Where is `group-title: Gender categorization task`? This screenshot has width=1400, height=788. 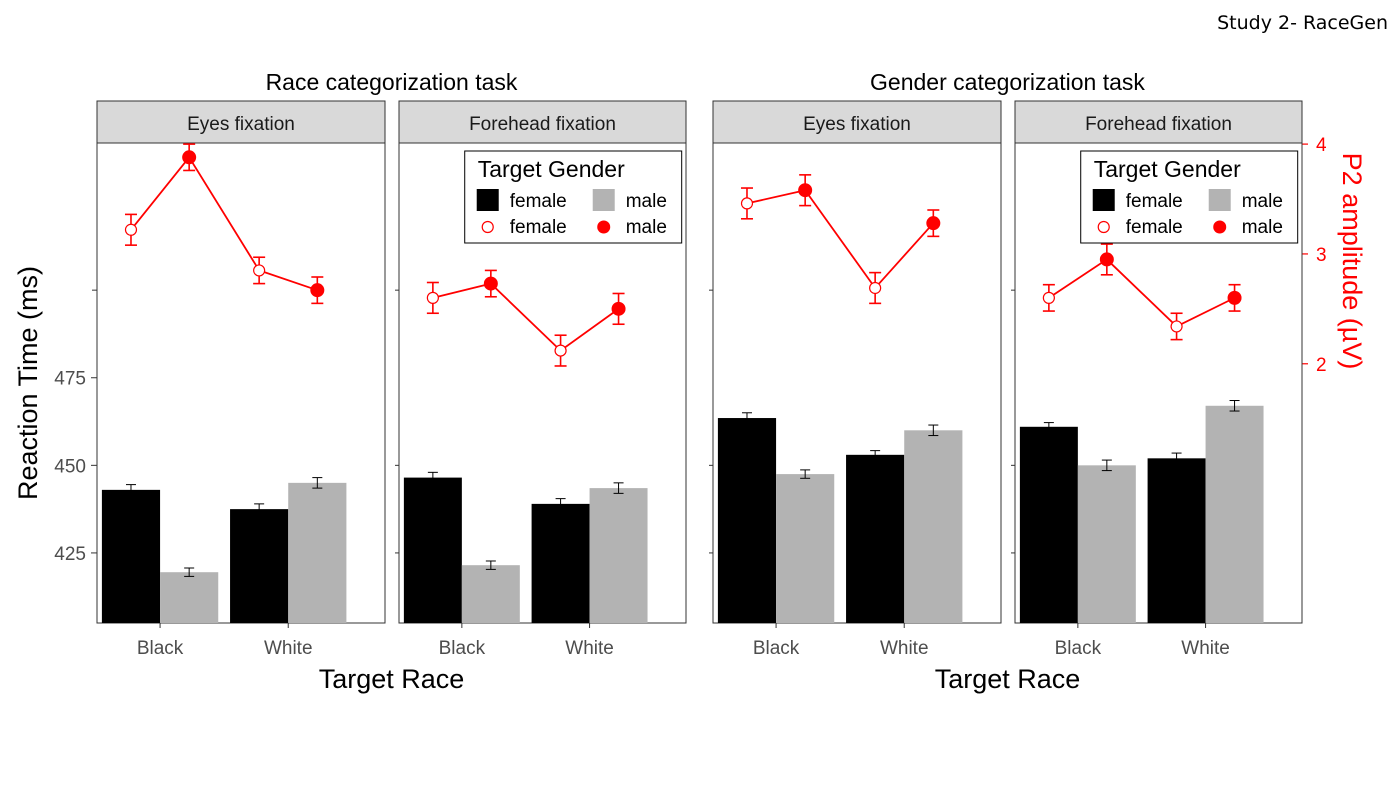
group-title: Gender categorization task is located at coordinates (1007, 82).